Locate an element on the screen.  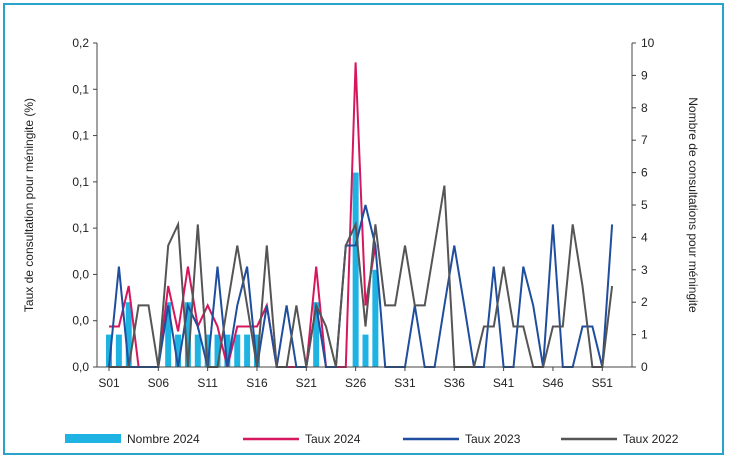
y-left-axis-label: Taux de consultation pour méningite (%) is located at coordinates (29, 205).